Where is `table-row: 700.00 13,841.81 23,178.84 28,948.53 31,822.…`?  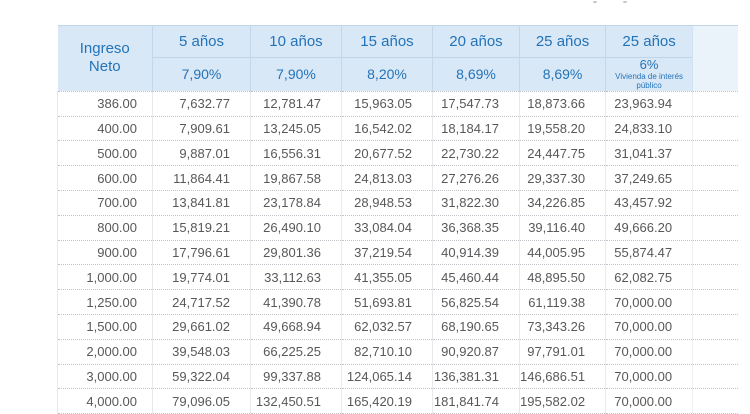
table-row: 700.00 13,841.81 23,178.84 28,948.53 31,822.… is located at coordinates (397, 203).